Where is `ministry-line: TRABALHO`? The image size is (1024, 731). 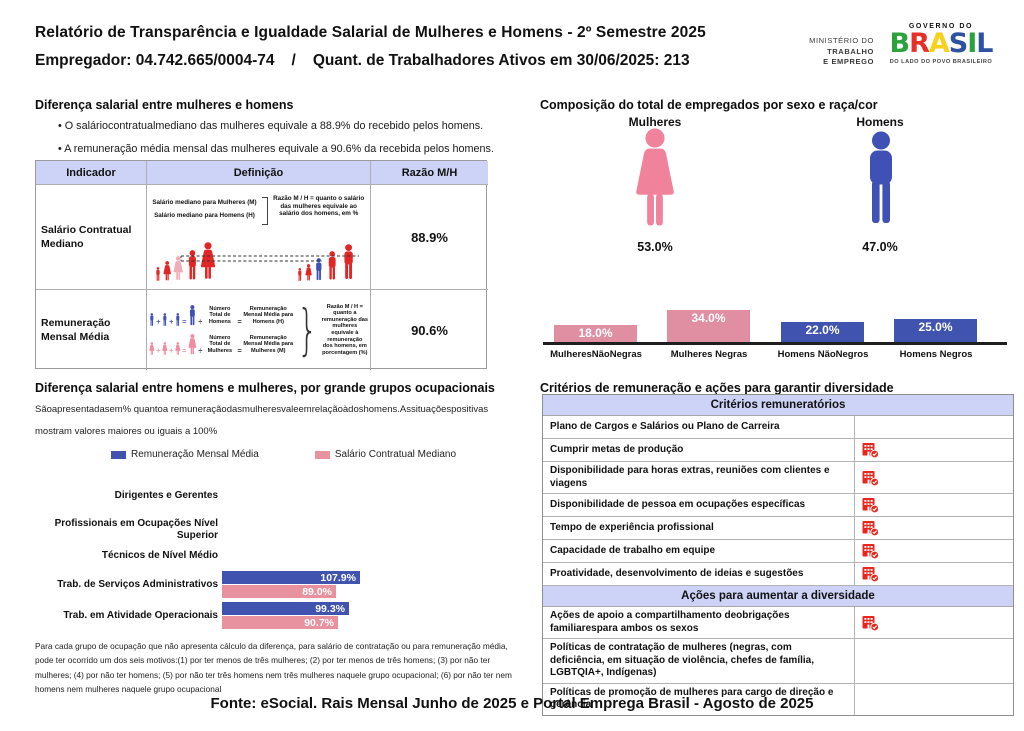
ministry-line: TRABALHO is located at coordinates (850, 51).